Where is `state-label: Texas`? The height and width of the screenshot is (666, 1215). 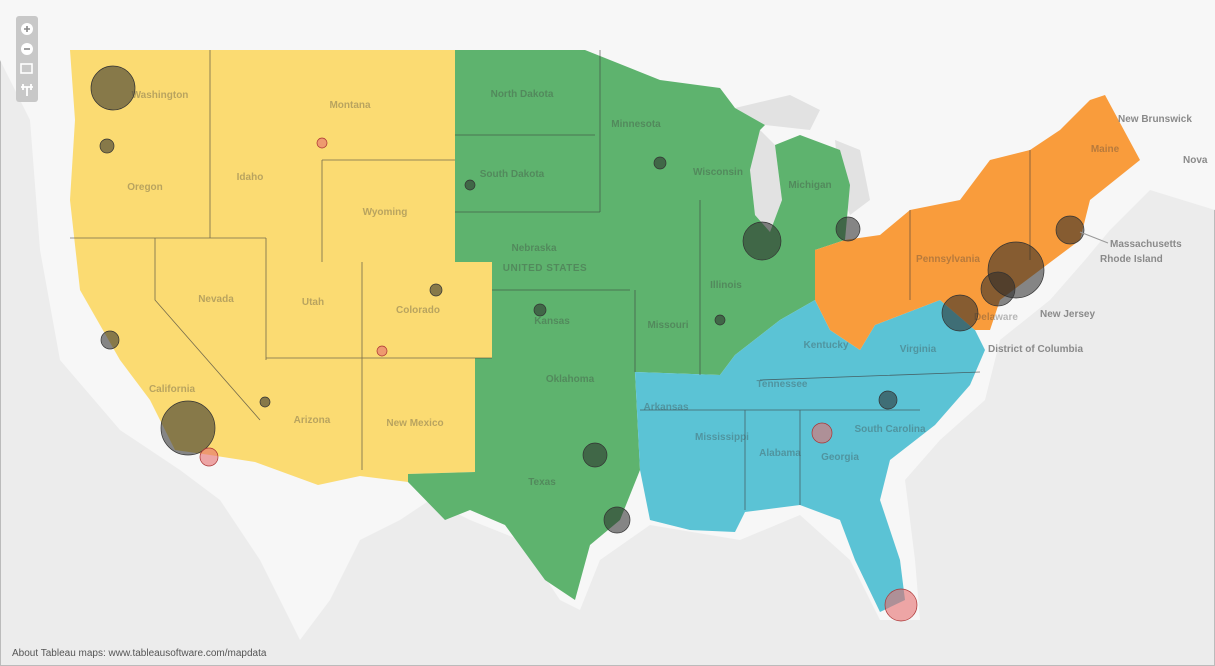
state-label: Texas is located at coordinates (542, 482).